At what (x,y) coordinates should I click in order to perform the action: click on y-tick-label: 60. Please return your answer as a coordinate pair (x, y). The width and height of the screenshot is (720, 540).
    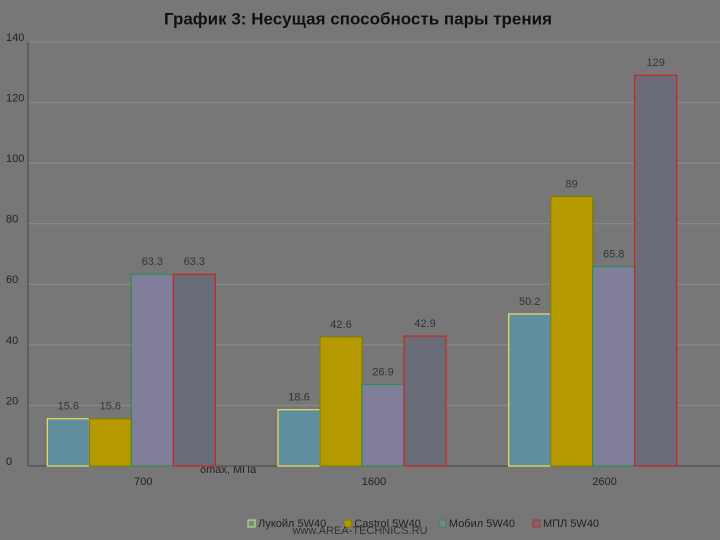
    Looking at the image, I should click on (12, 280).